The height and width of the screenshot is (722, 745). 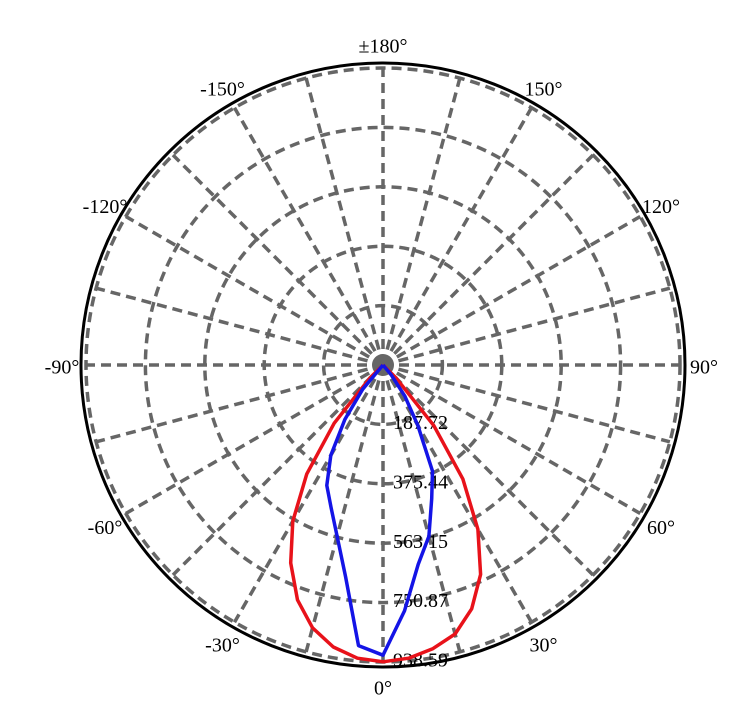 I want to click on r-tick-label: 563.15, so click(x=420, y=542).